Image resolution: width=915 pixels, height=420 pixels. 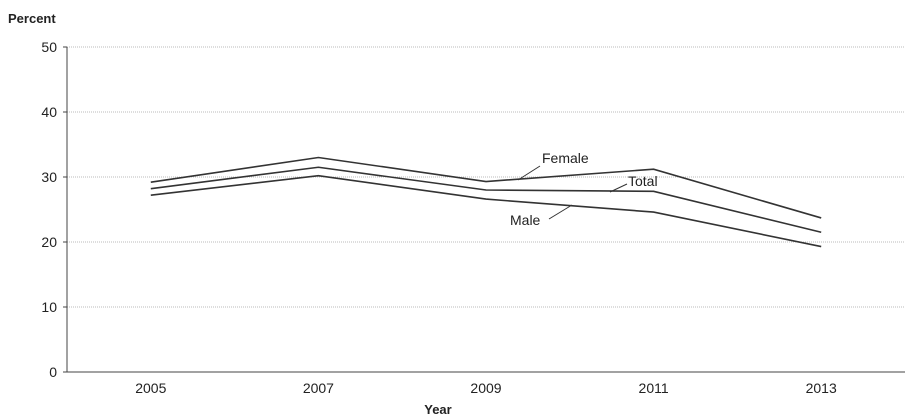 What do you see at coordinates (49, 242) in the screenshot?
I see `y-tick-label: 20` at bounding box center [49, 242].